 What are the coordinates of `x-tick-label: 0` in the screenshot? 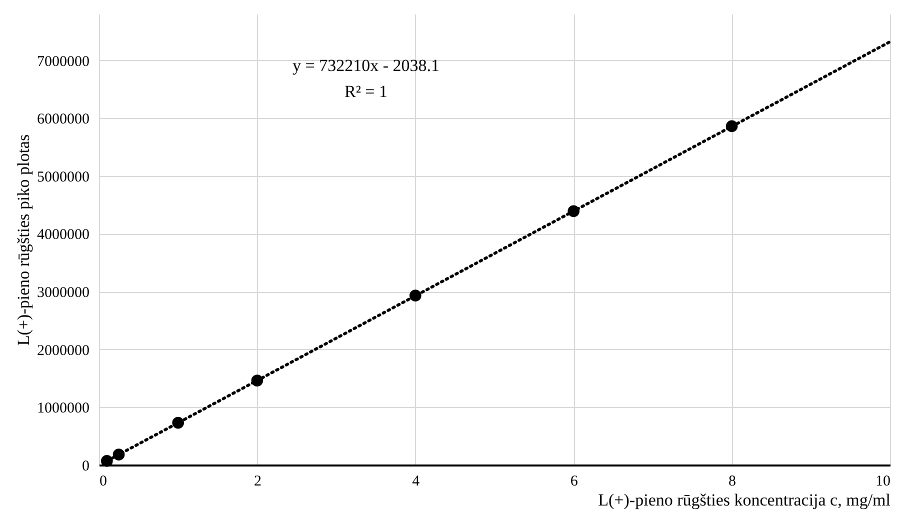 It's located at (103, 482).